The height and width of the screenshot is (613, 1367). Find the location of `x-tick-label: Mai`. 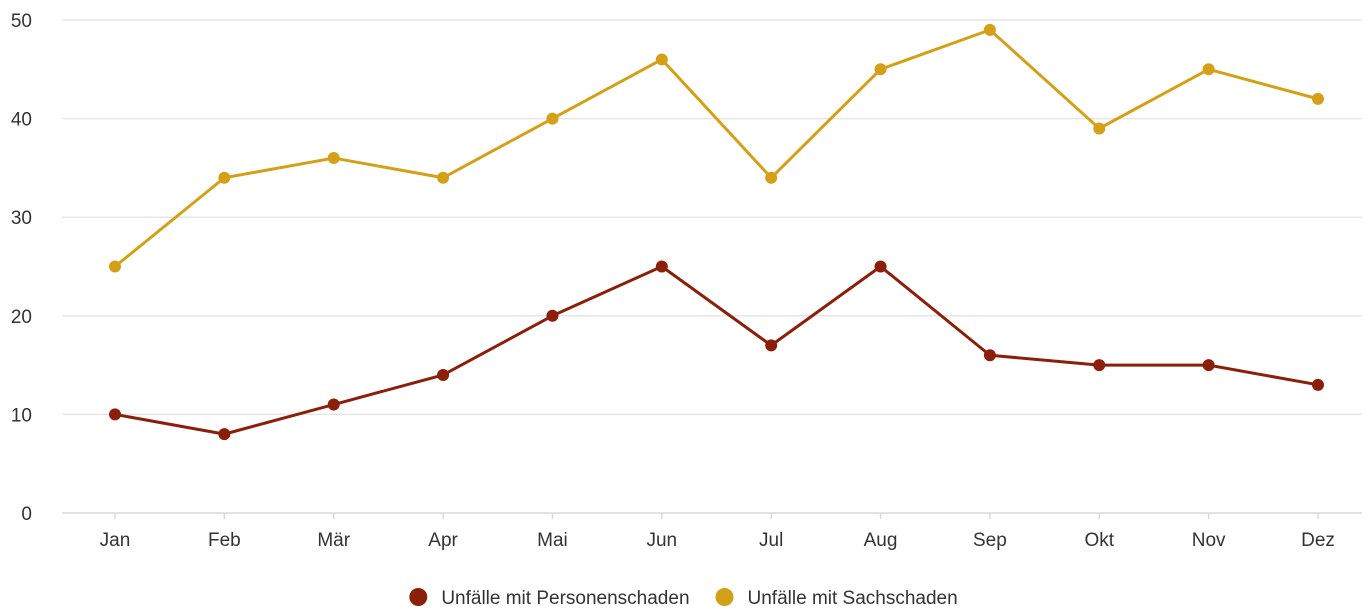

x-tick-label: Mai is located at coordinates (552, 540).